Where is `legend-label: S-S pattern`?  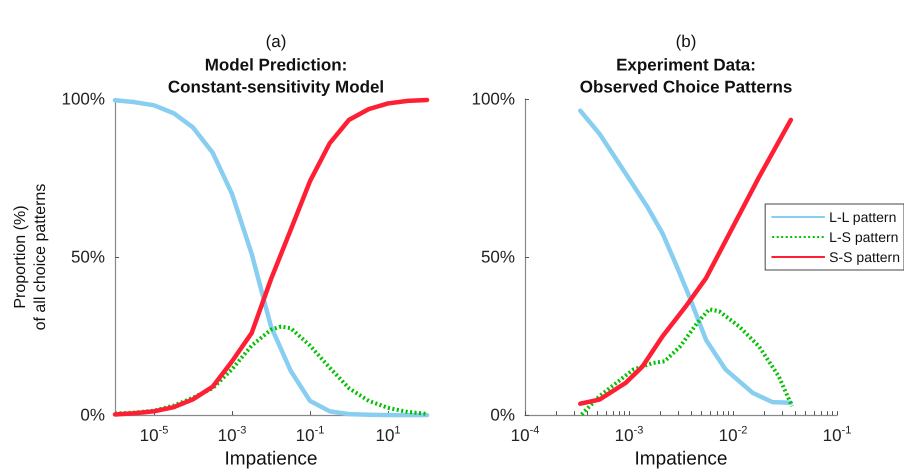
legend-label: S-S pattern is located at coordinates (864, 257).